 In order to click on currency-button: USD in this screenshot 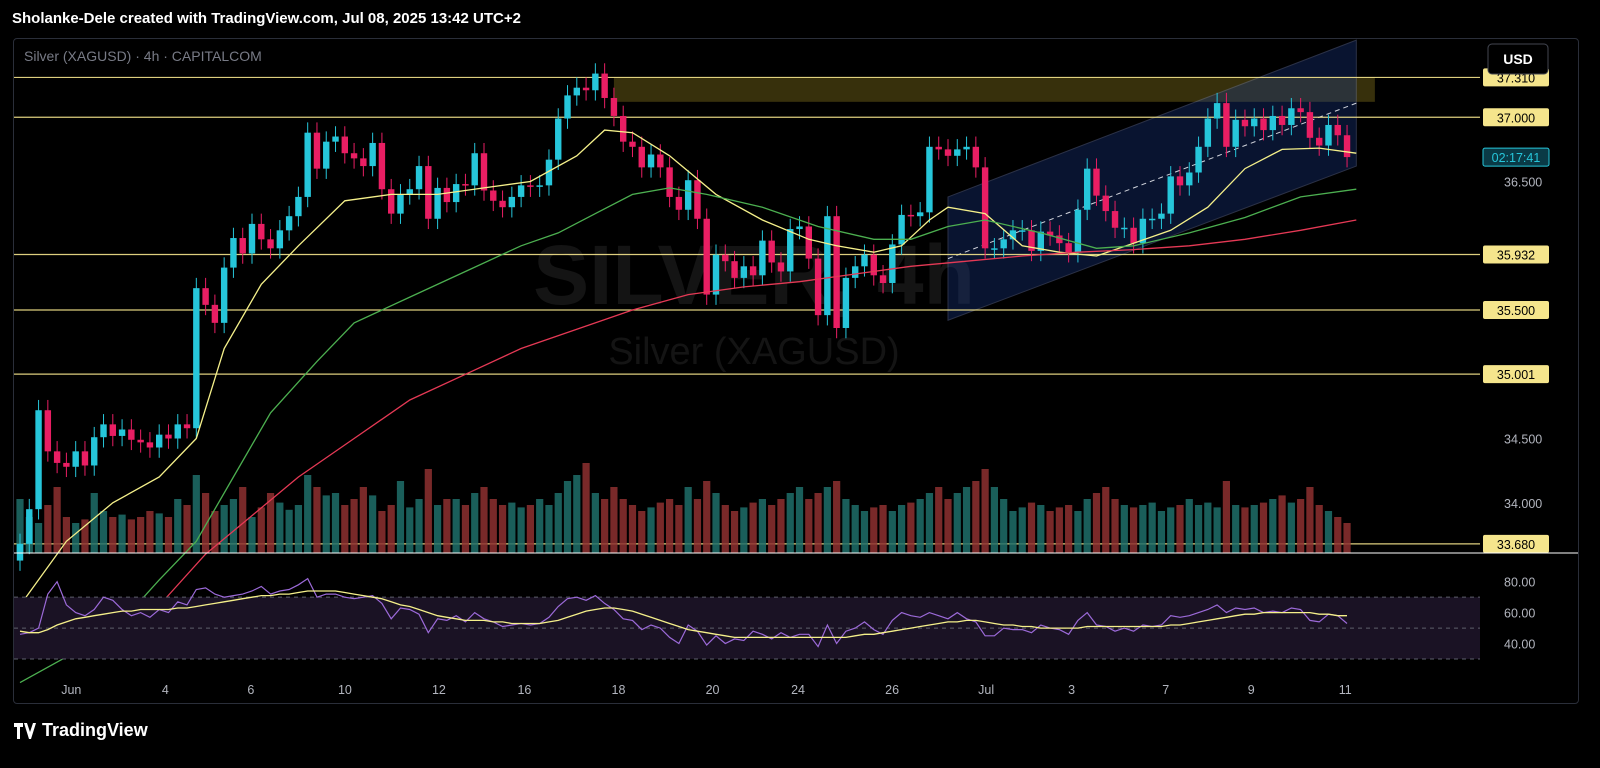, I will do `click(1518, 59)`.